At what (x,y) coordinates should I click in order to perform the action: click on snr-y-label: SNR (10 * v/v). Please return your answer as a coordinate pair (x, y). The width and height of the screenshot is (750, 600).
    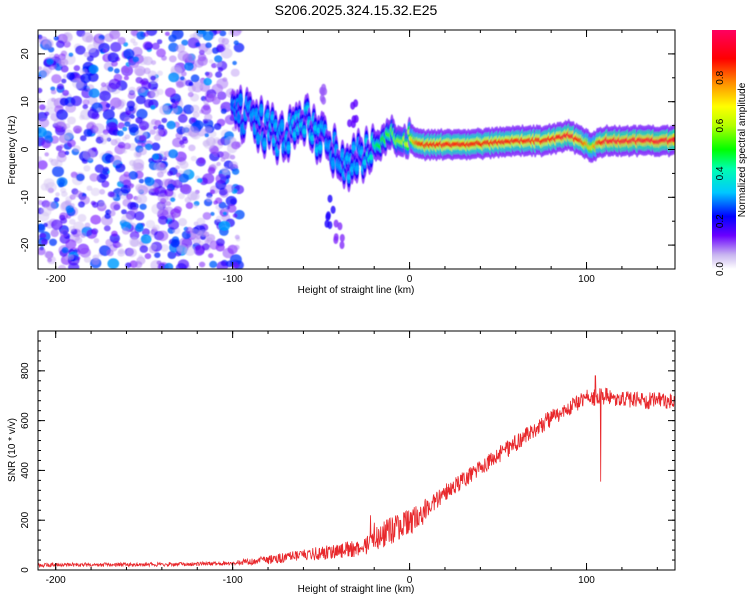
    Looking at the image, I should click on (12, 450).